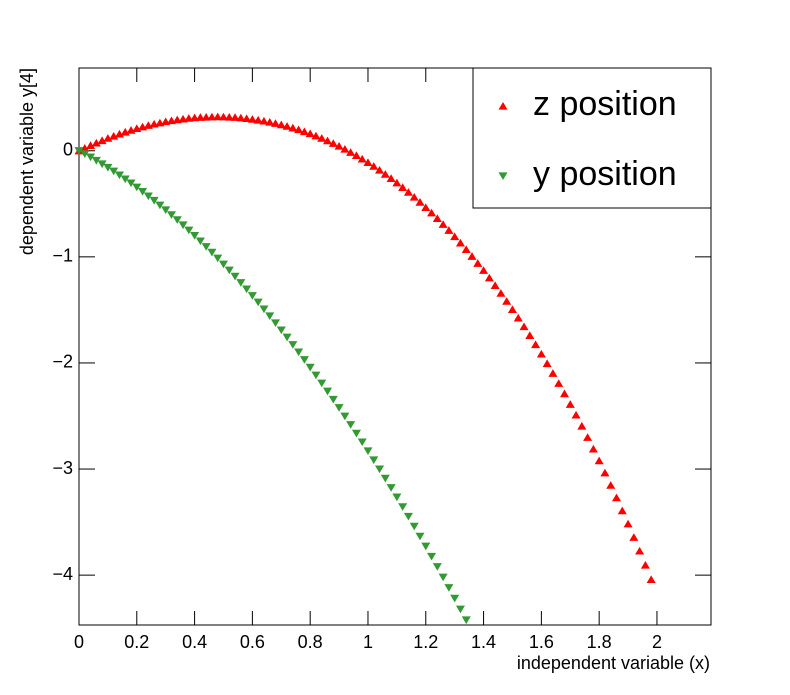  Describe the element at coordinates (483, 642) in the screenshot. I see `x-tick-label: 1.4` at that location.